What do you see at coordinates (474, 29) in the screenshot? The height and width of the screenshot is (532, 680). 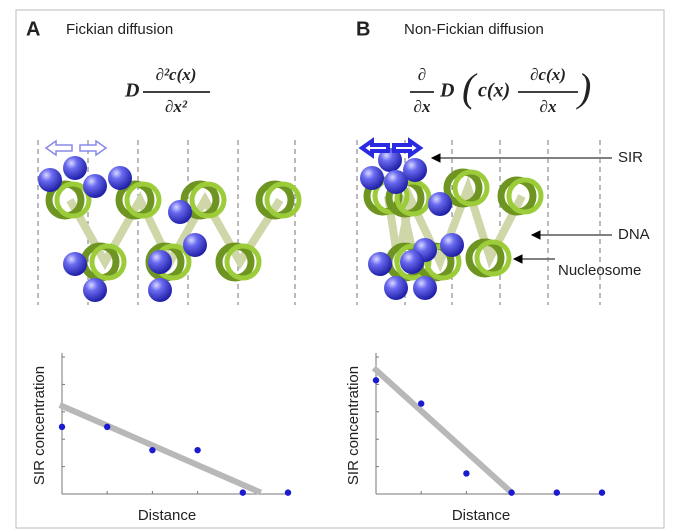 I see `panel-title: Non-Fickian diffusion` at bounding box center [474, 29].